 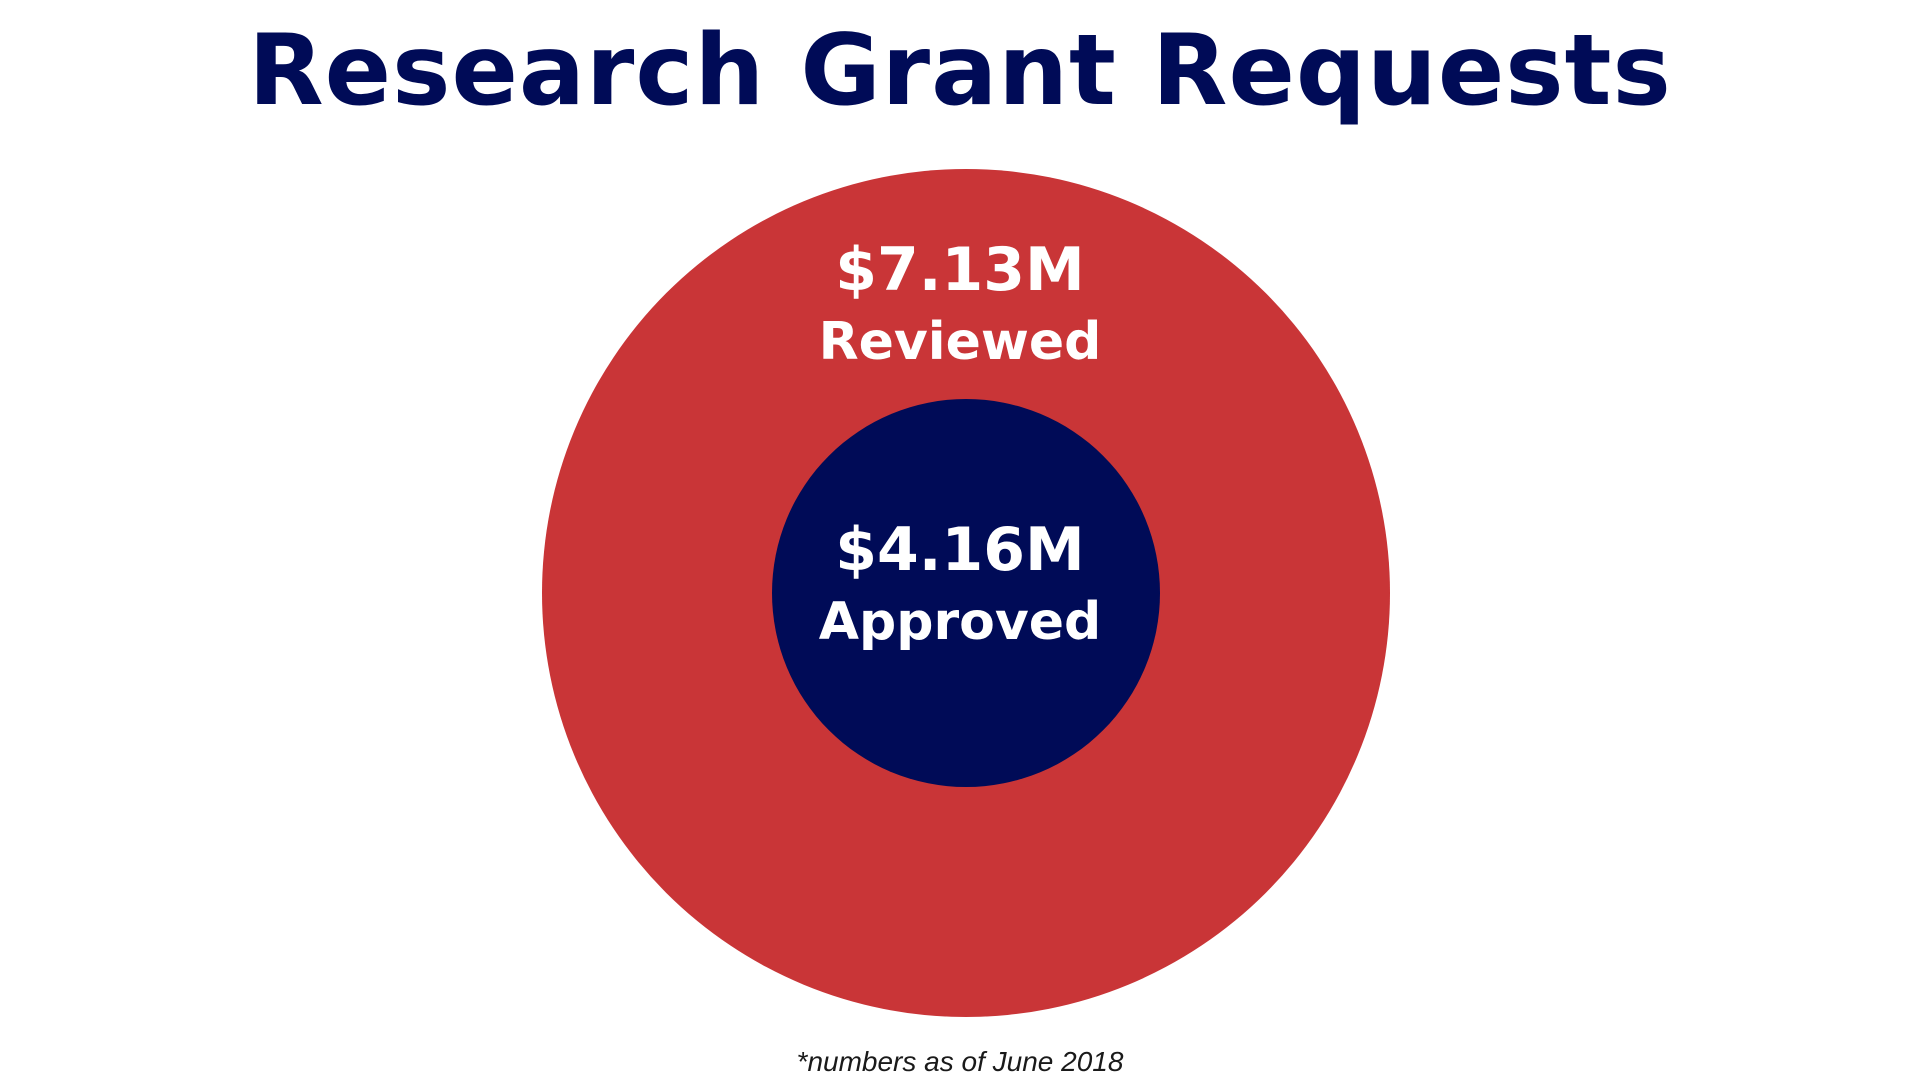 What do you see at coordinates (960, 342) in the screenshot?
I see `reviewed-name-label: Reviewed` at bounding box center [960, 342].